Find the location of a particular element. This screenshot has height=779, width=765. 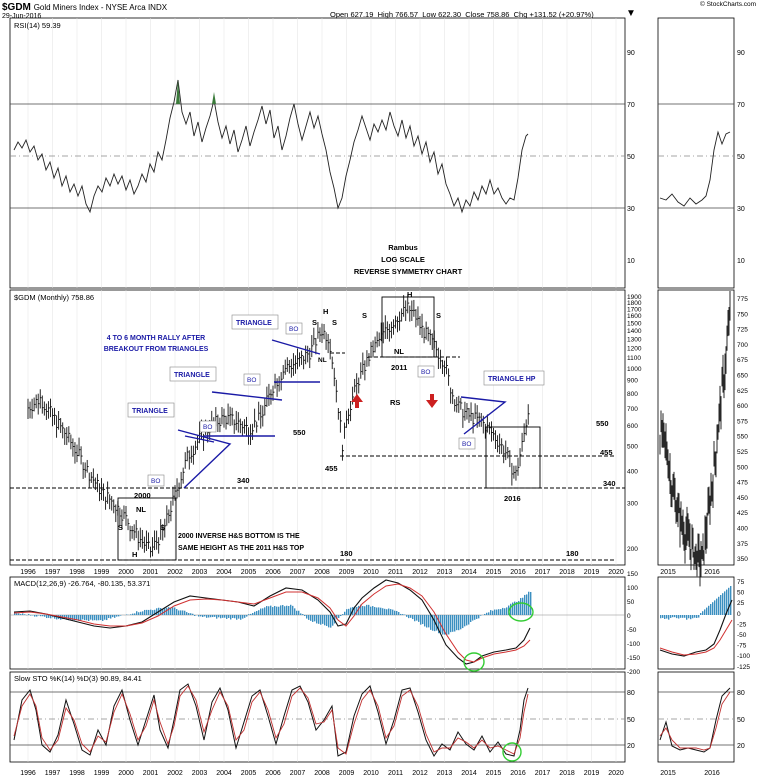

rsi-axis-labels: 90 70 50 30 10 is located at coordinates (631, 157).